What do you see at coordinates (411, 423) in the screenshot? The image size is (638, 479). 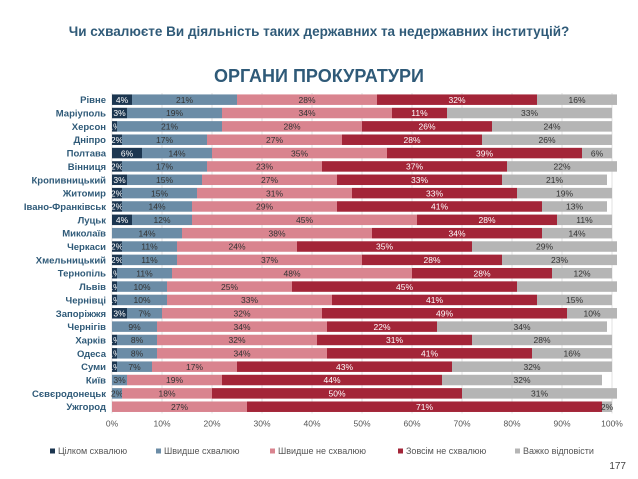 I see `x-tick-label: 60%` at bounding box center [411, 423].